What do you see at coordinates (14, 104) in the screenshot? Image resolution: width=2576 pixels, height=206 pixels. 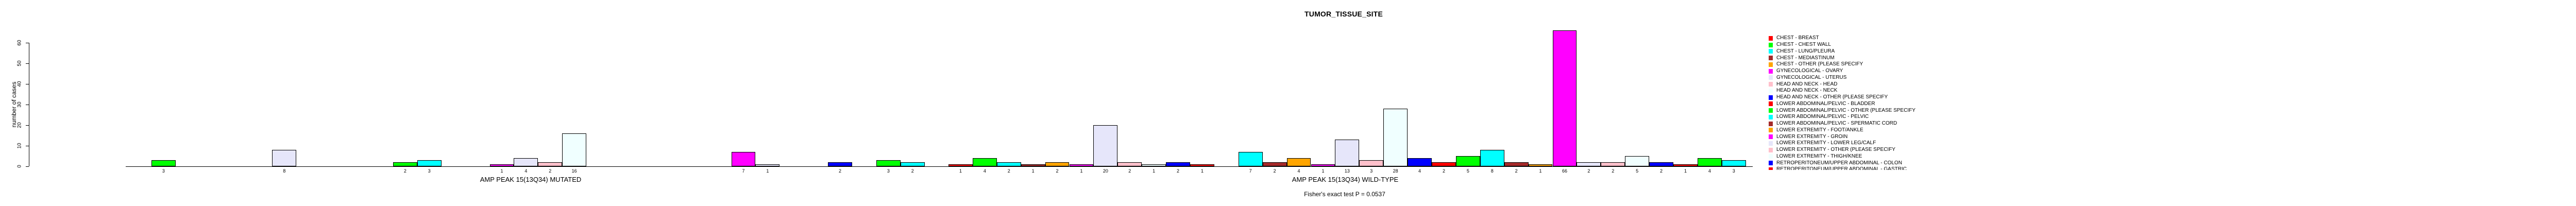 I see `y-axis-label: number of cases` at bounding box center [14, 104].